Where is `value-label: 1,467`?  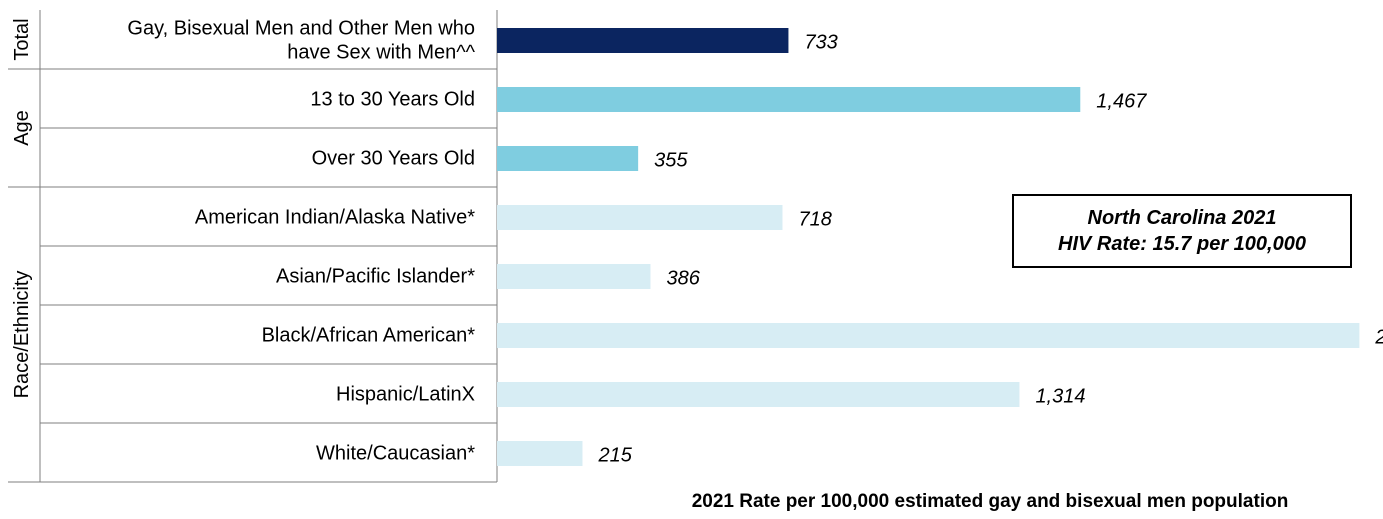
value-label: 1,467 is located at coordinates (1121, 102).